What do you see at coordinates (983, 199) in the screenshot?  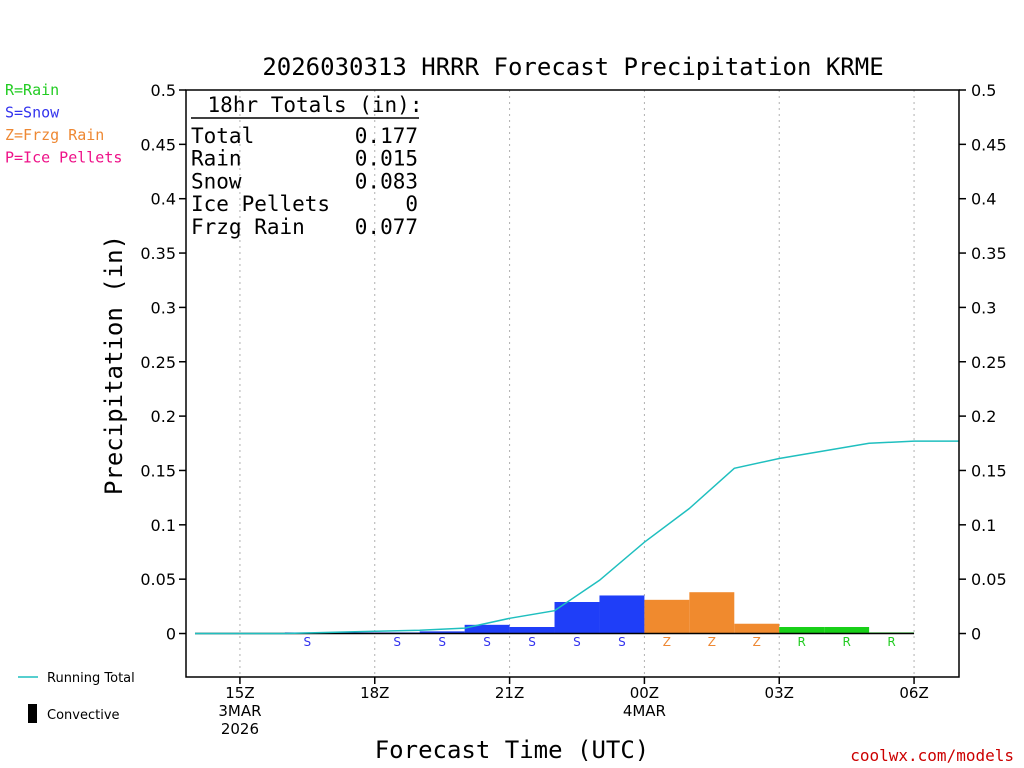 I see `ytick-label-right: 0.4` at bounding box center [983, 199].